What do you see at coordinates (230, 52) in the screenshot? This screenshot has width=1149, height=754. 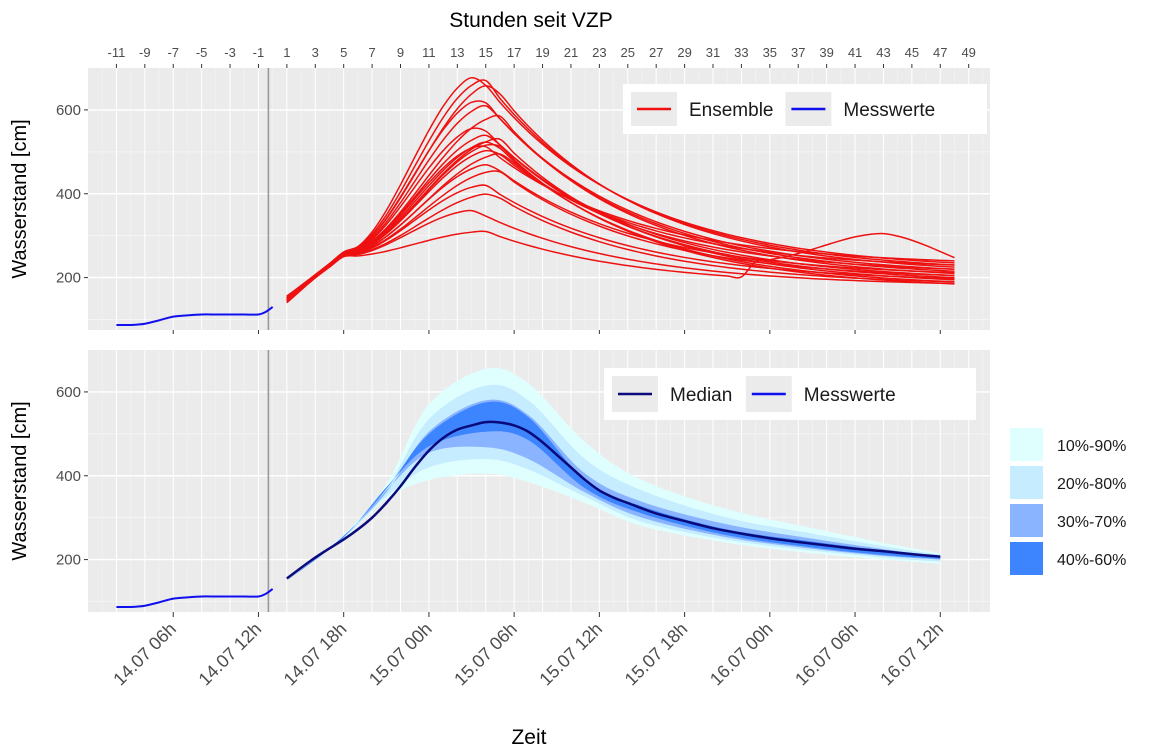 I see `top-tick-label: -3` at bounding box center [230, 52].